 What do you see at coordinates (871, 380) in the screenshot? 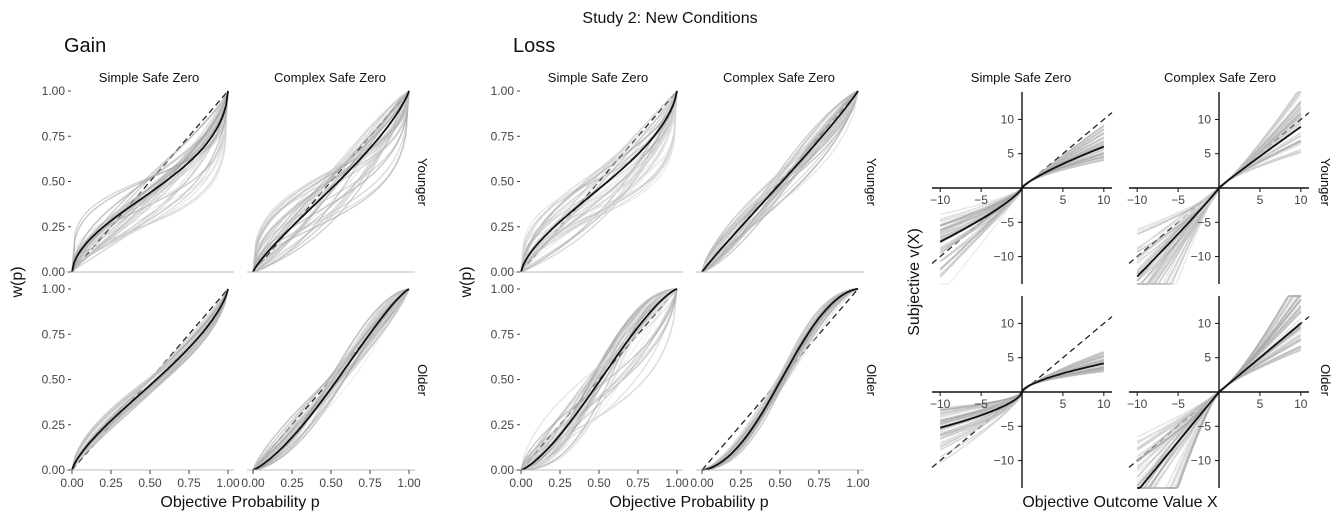
I see `loss-row-older: Older` at bounding box center [871, 380].